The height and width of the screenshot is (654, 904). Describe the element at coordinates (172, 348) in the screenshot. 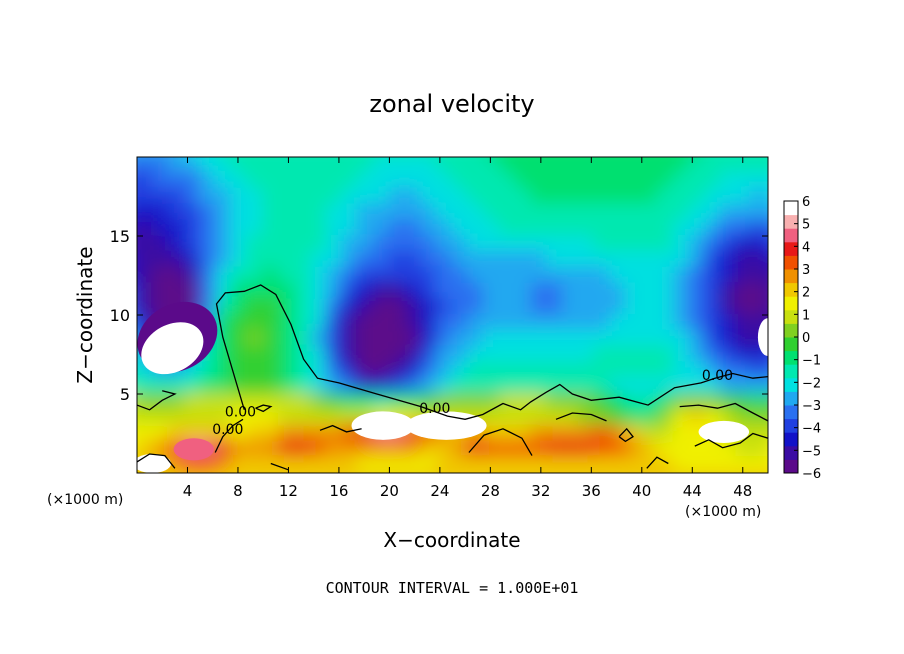

I see `field-extreme` at that location.